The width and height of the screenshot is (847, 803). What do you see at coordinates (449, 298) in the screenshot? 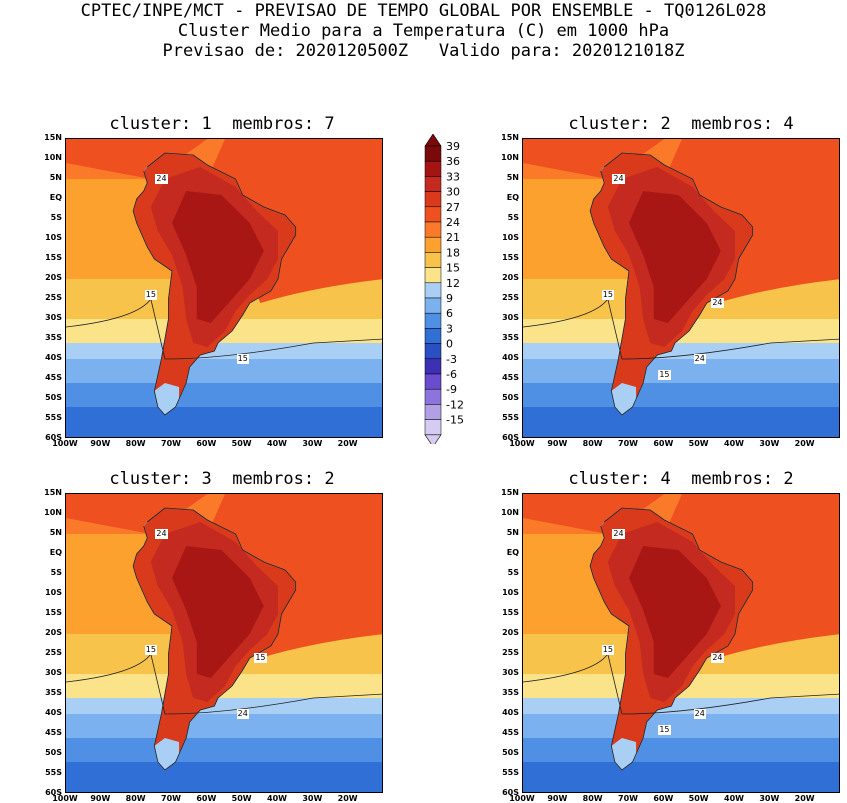
I see `colorbar-level-label: 9` at bounding box center [449, 298].